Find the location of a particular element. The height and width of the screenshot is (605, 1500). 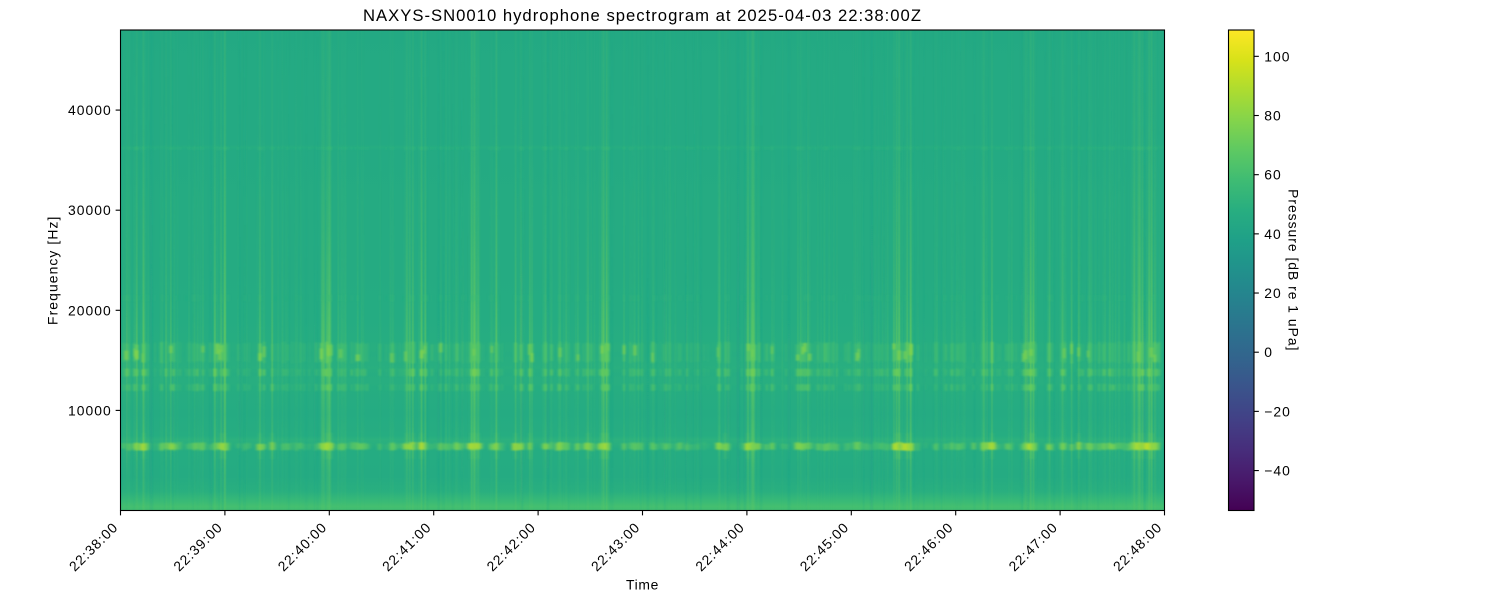

svg-text: 40000 is located at coordinates (90, 110).